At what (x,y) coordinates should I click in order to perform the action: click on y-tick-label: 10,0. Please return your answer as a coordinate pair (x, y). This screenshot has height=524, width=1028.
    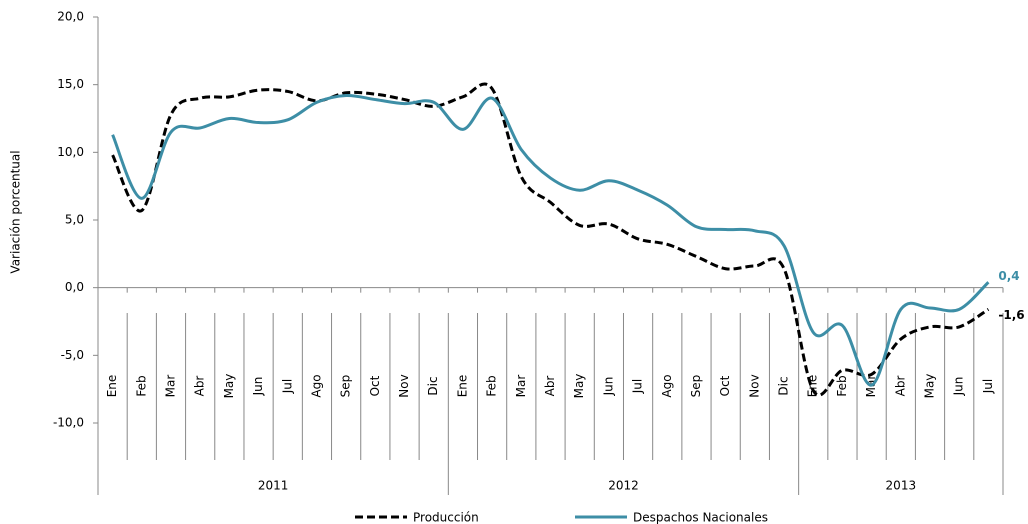
    Looking at the image, I should click on (70, 152).